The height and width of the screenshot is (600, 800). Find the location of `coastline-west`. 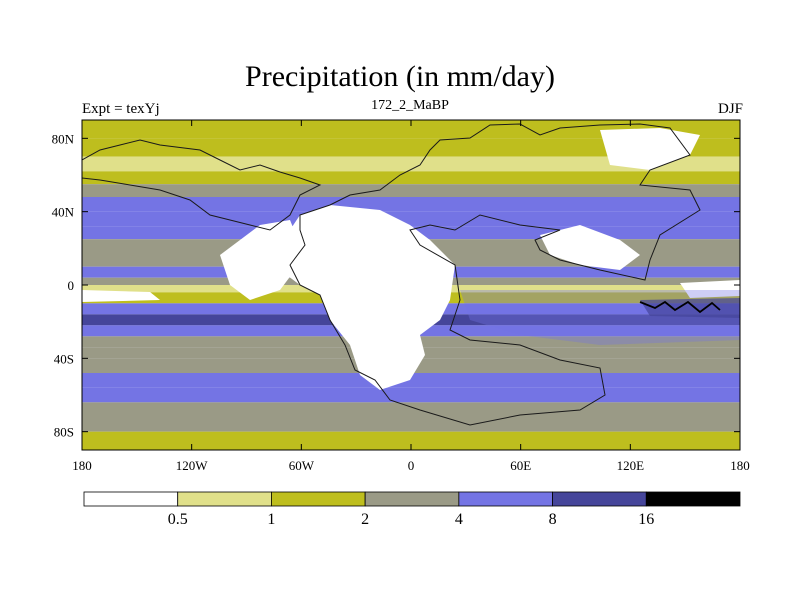

coastline-west is located at coordinates (202, 185).